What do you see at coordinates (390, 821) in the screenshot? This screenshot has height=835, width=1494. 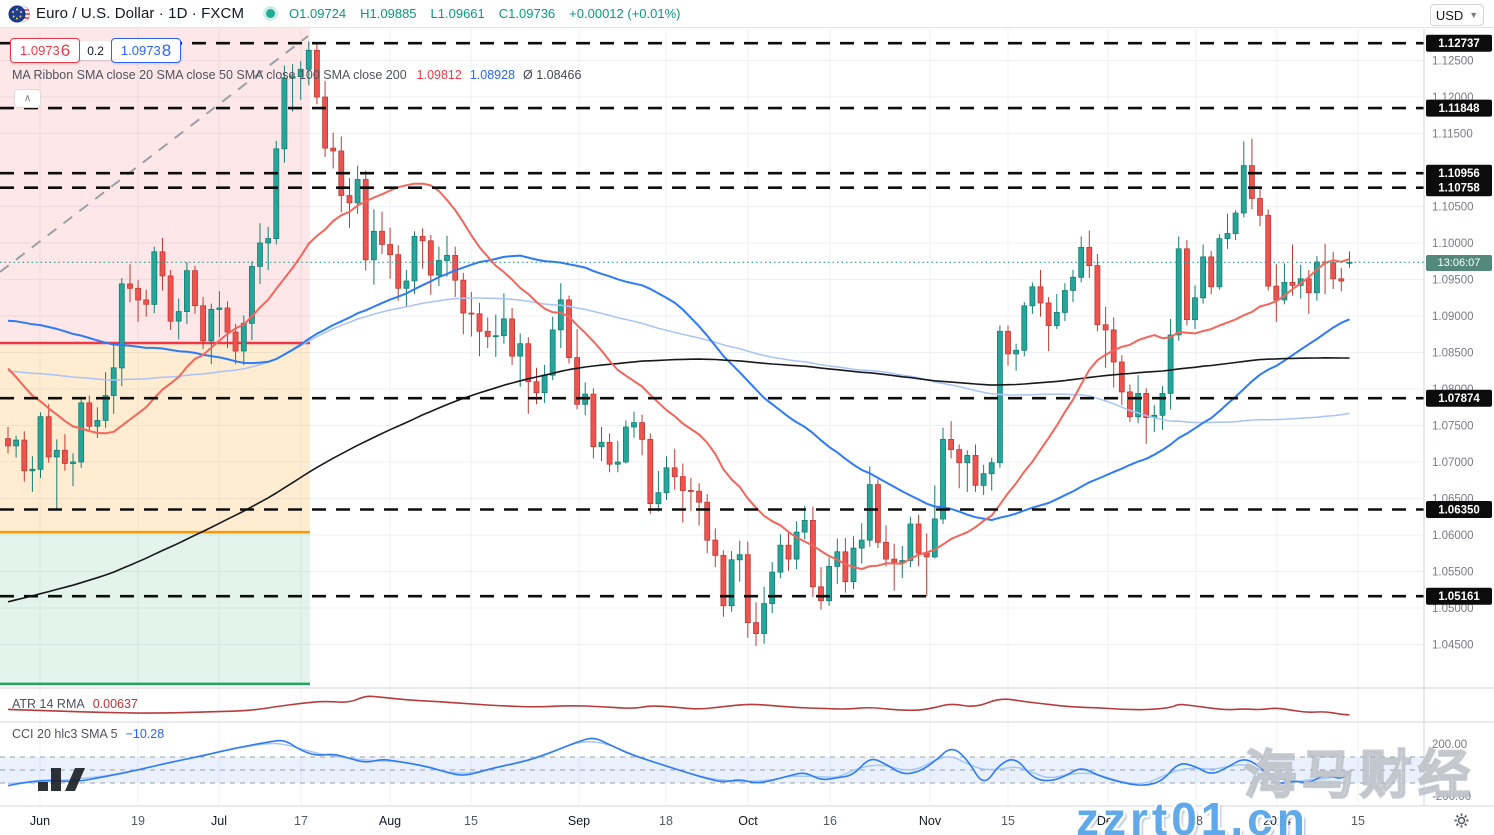 I see `svg-text: Aug` at bounding box center [390, 821].